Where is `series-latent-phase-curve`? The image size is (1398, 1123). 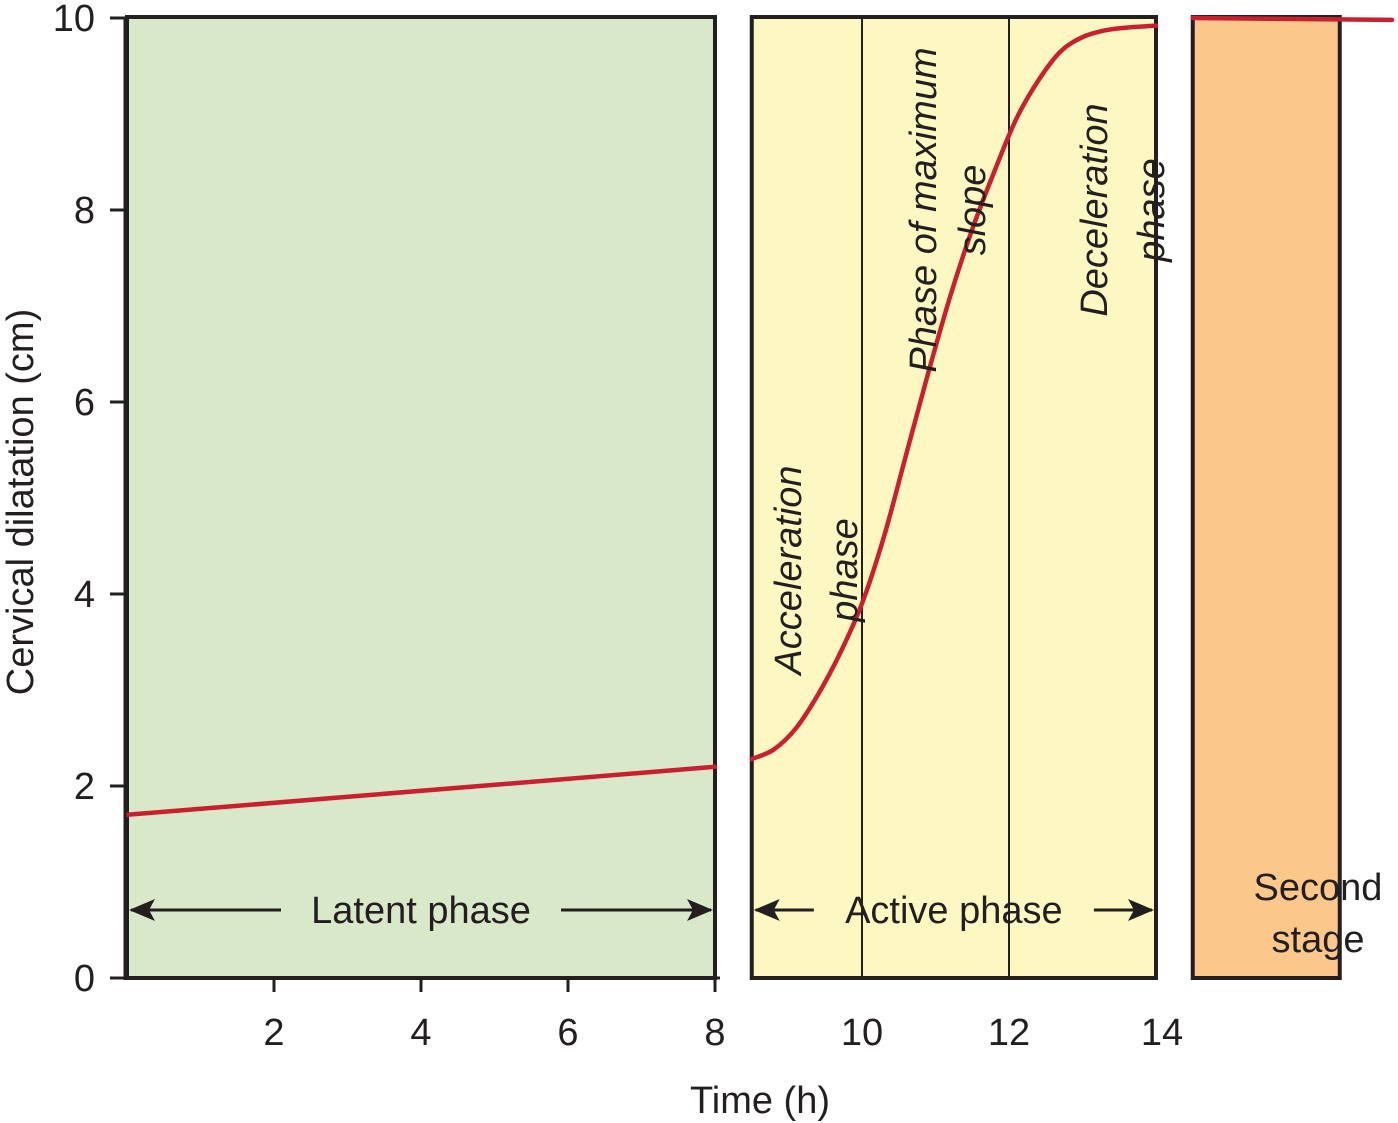 series-latent-phase-curve is located at coordinates (421, 791).